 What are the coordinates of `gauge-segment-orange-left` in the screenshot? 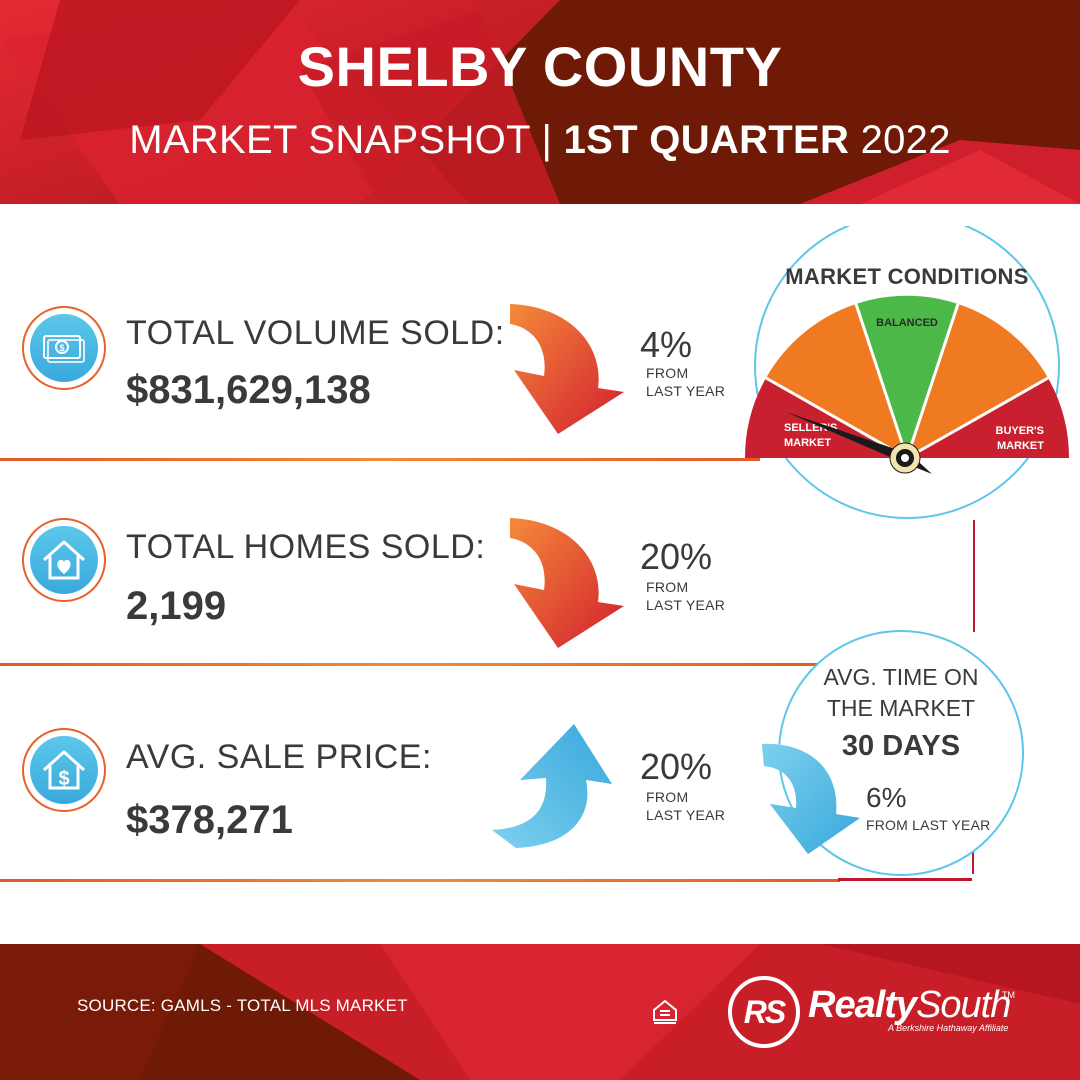 It's located at (836, 381).